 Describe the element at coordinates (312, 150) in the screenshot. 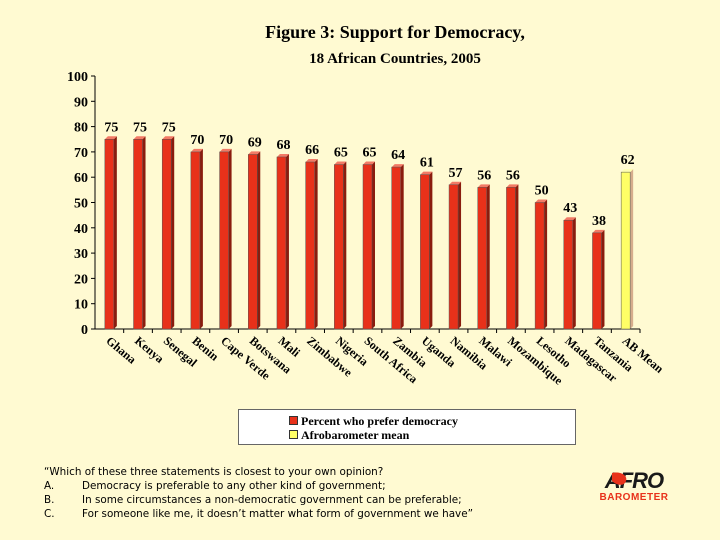

I see `bar-value-label: 66` at that location.